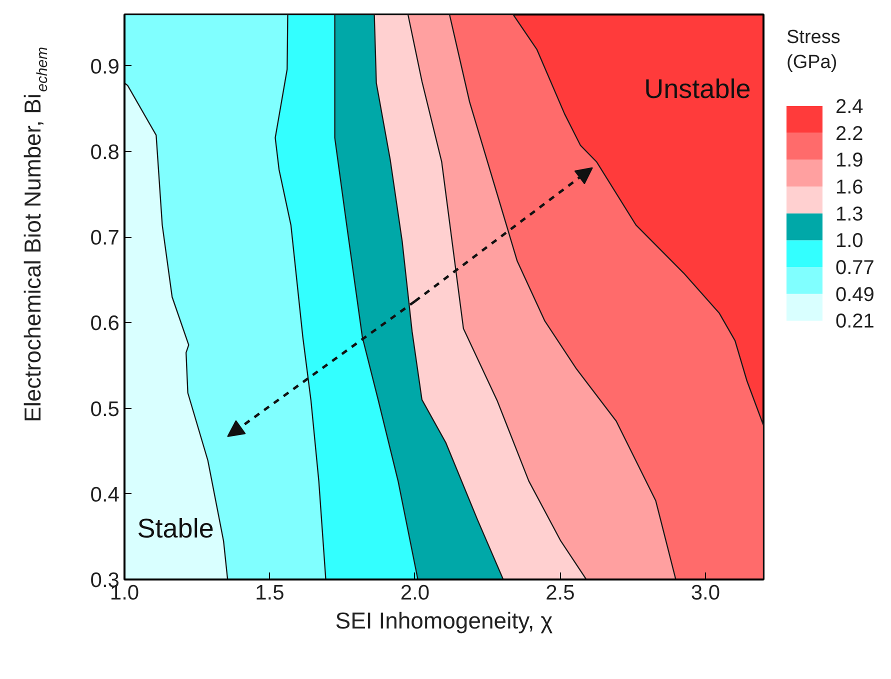 Image resolution: width=891 pixels, height=679 pixels. I want to click on x-tick-label: 3.0, so click(705, 593).